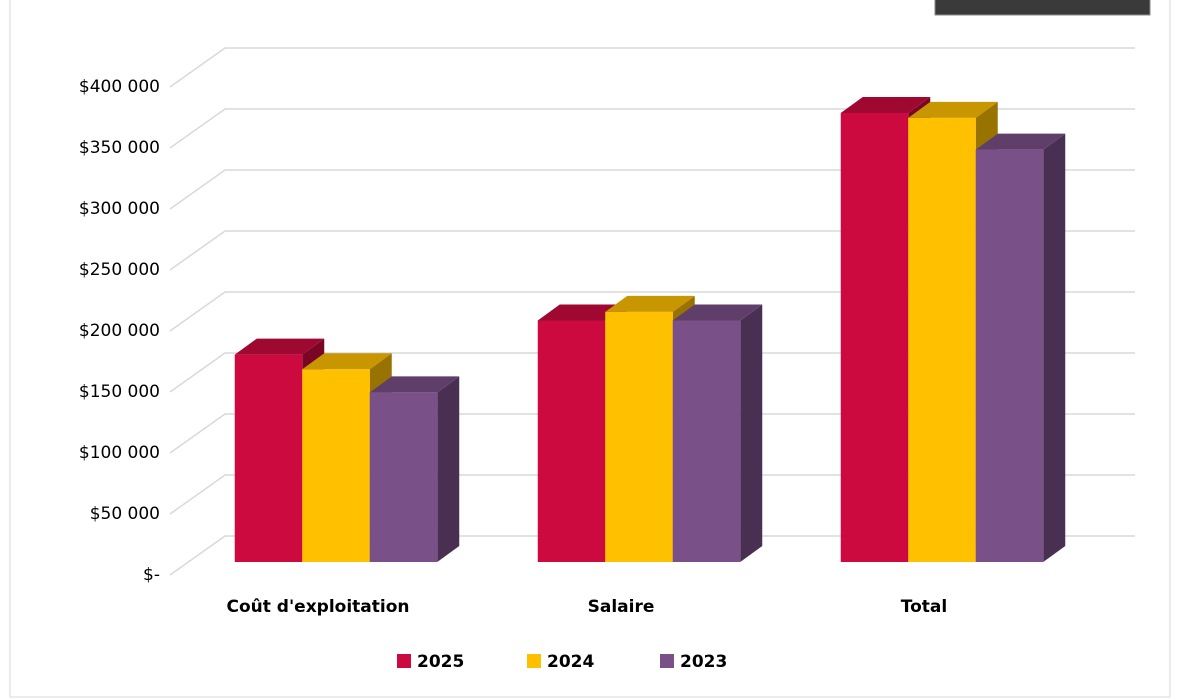 The height and width of the screenshot is (700, 1182). Describe the element at coordinates (621, 607) in the screenshot. I see `x-tick-label: Salaire` at that location.